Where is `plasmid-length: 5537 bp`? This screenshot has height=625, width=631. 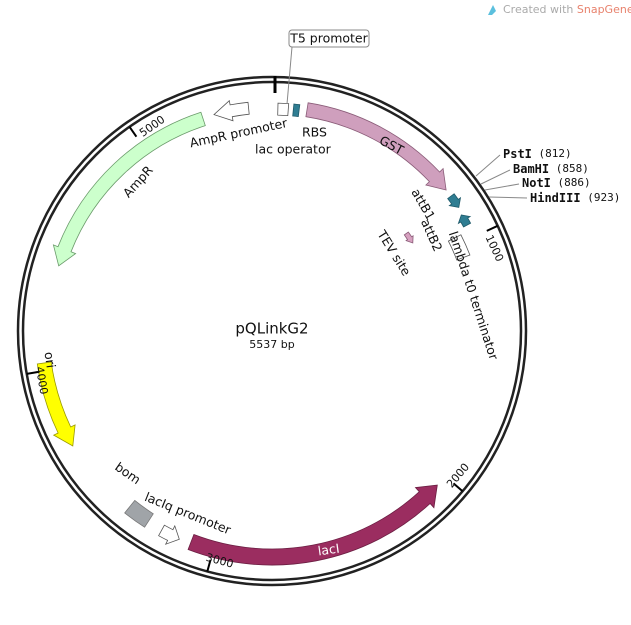
plasmid-length: 5537 bp is located at coordinates (271, 344).